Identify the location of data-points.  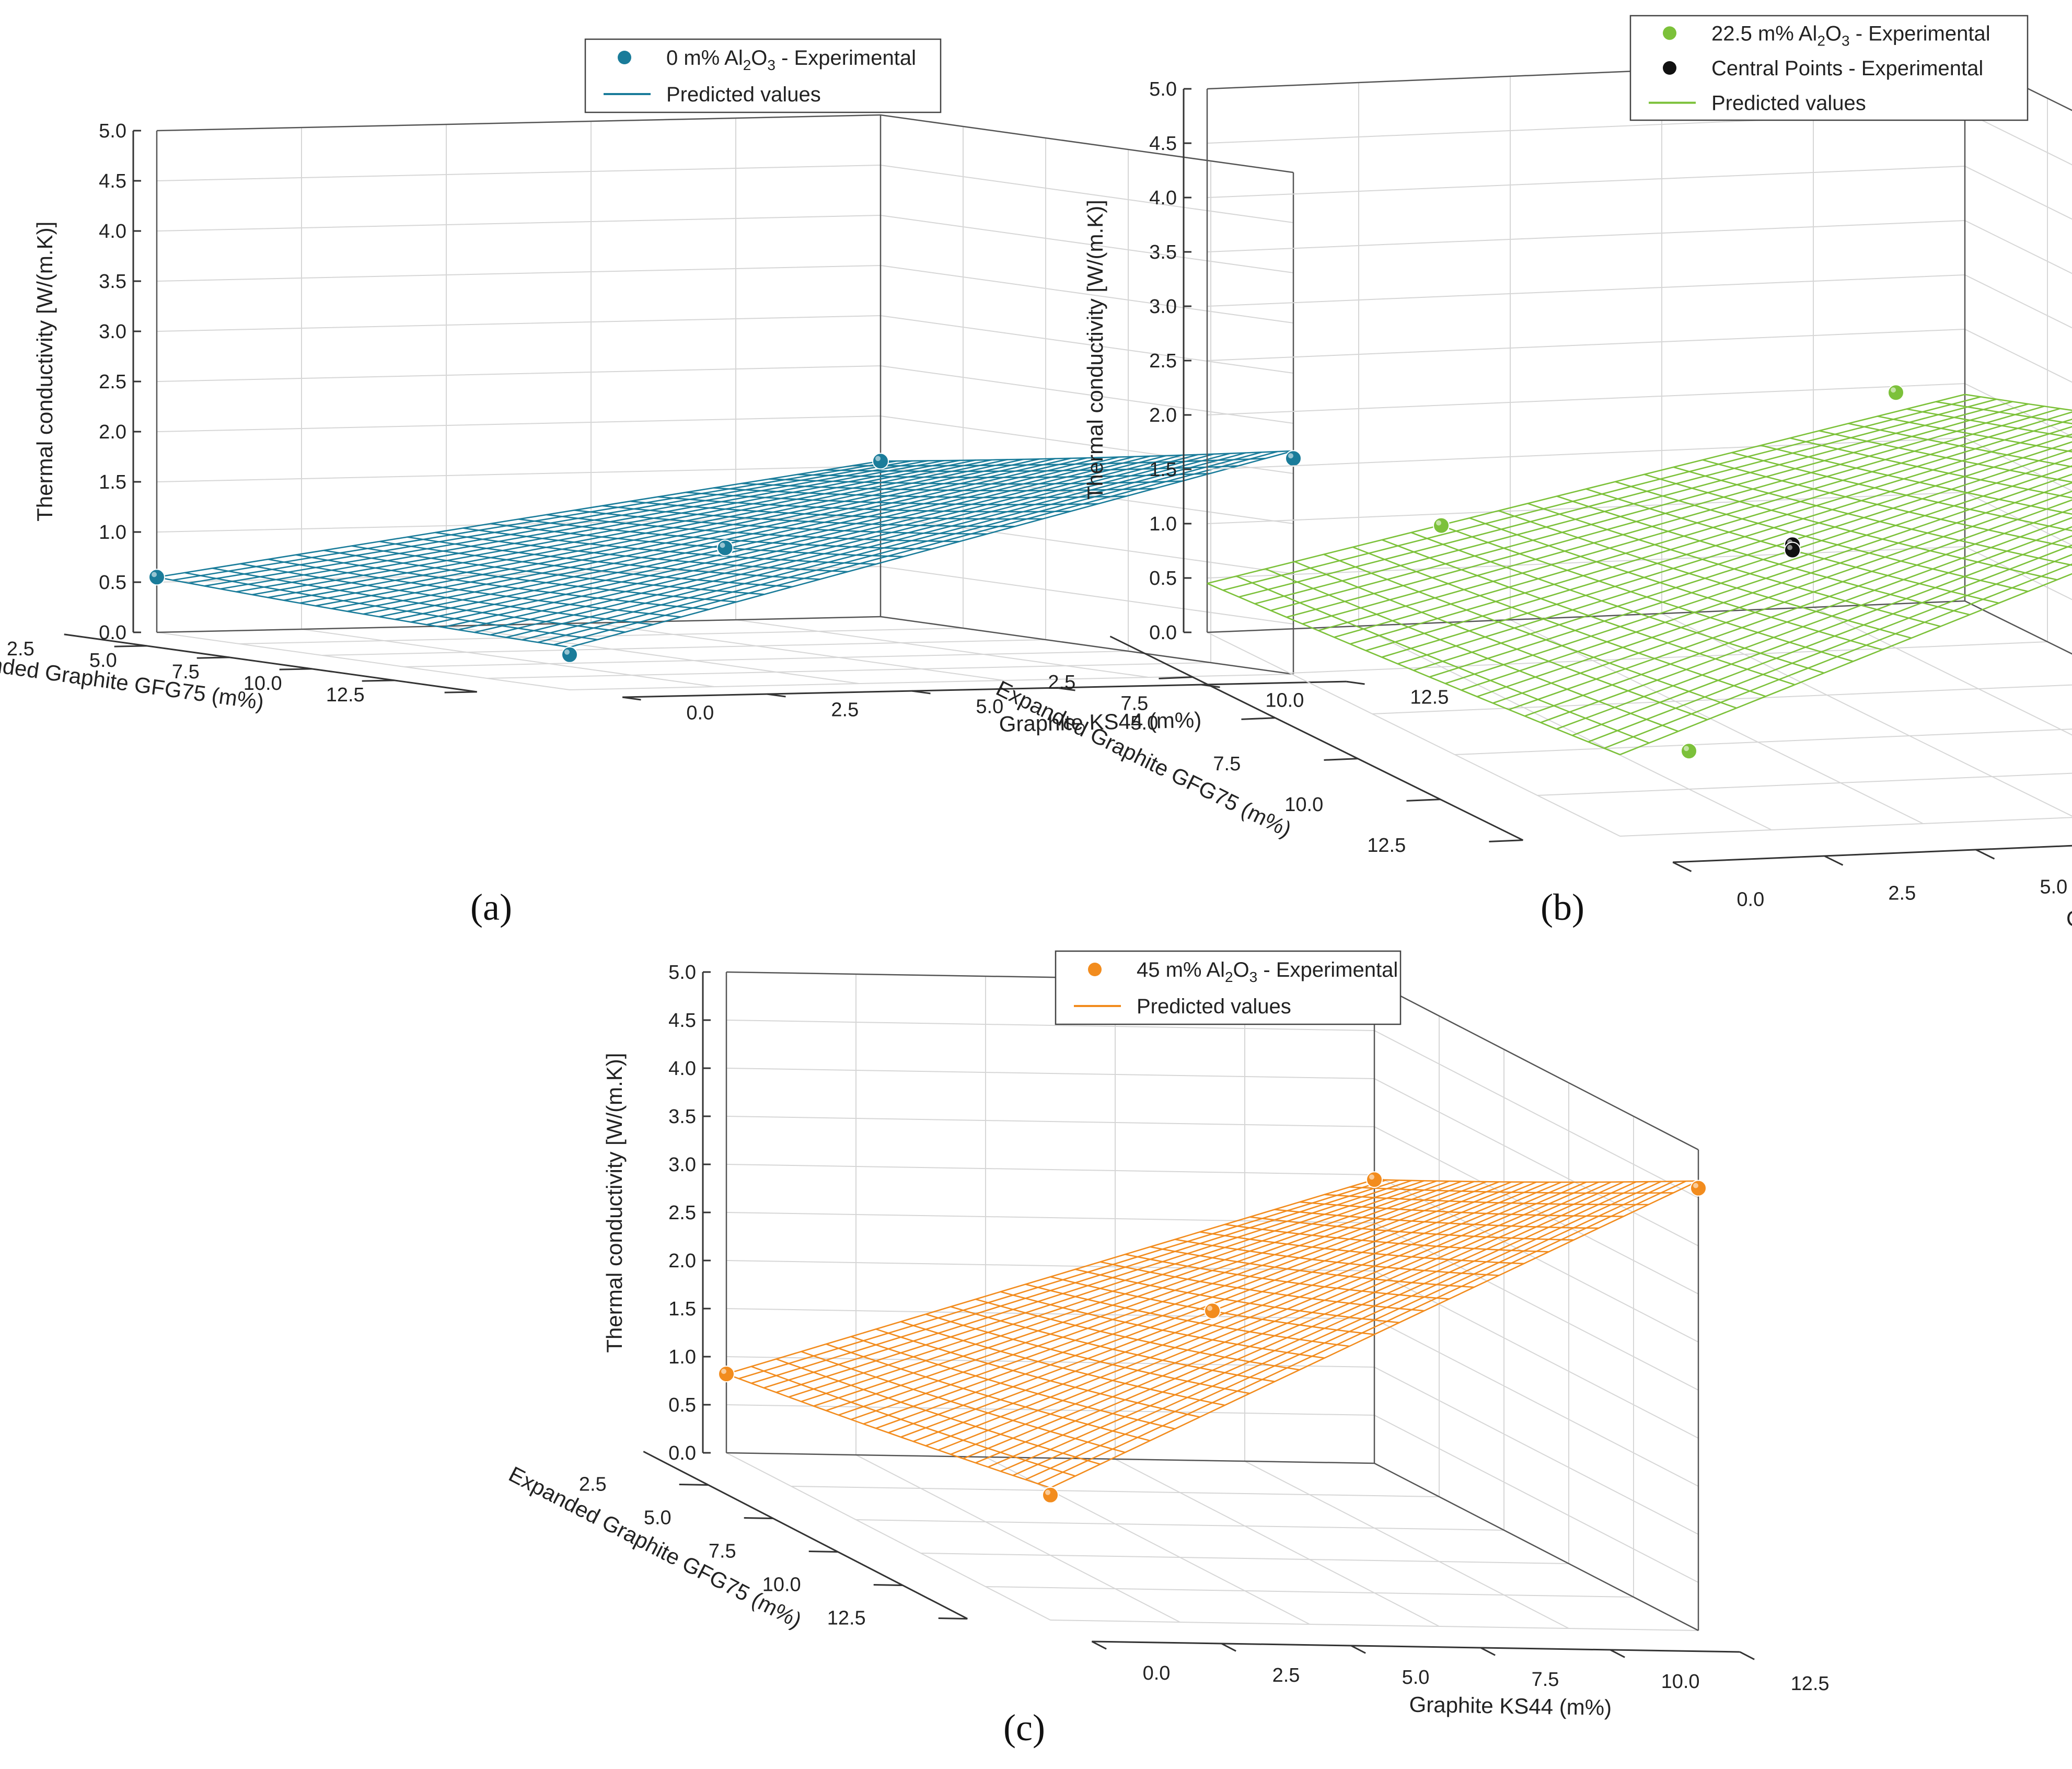
(1212, 1337).